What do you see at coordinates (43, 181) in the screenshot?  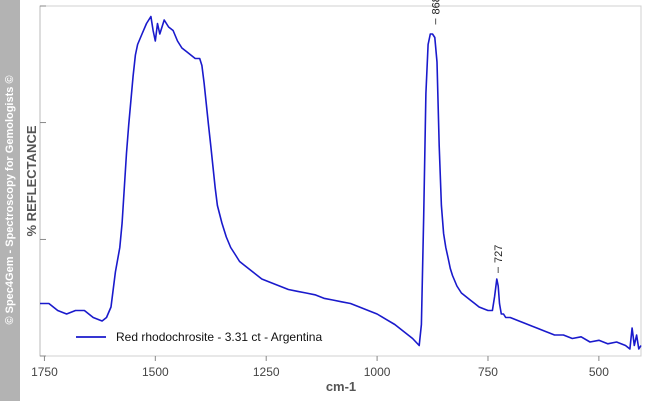 I see `y-axis-ticks` at bounding box center [43, 181].